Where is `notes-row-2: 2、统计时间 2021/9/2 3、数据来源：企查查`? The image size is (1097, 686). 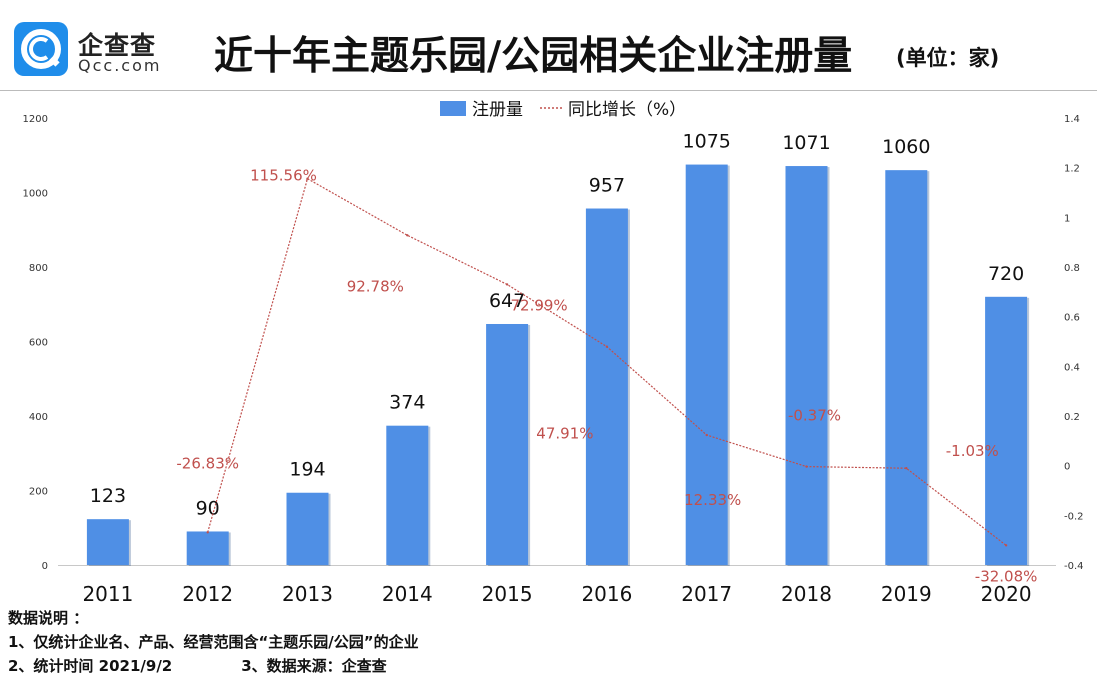
notes-row-2: 2、统计时间 2021/9/2 3、数据来源：企查查 is located at coordinates (213, 666).